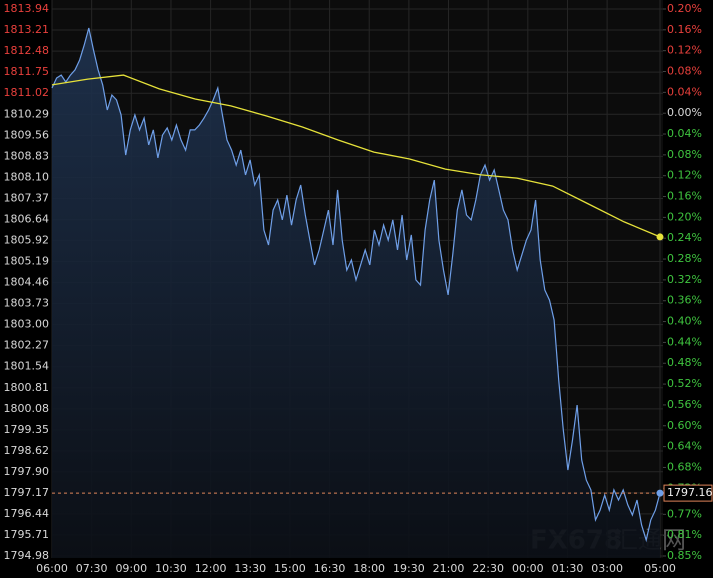 This screenshot has height=578, width=713. Describe the element at coordinates (607, 568) in the screenshot. I see `x-tick-label: 03:00` at that location.